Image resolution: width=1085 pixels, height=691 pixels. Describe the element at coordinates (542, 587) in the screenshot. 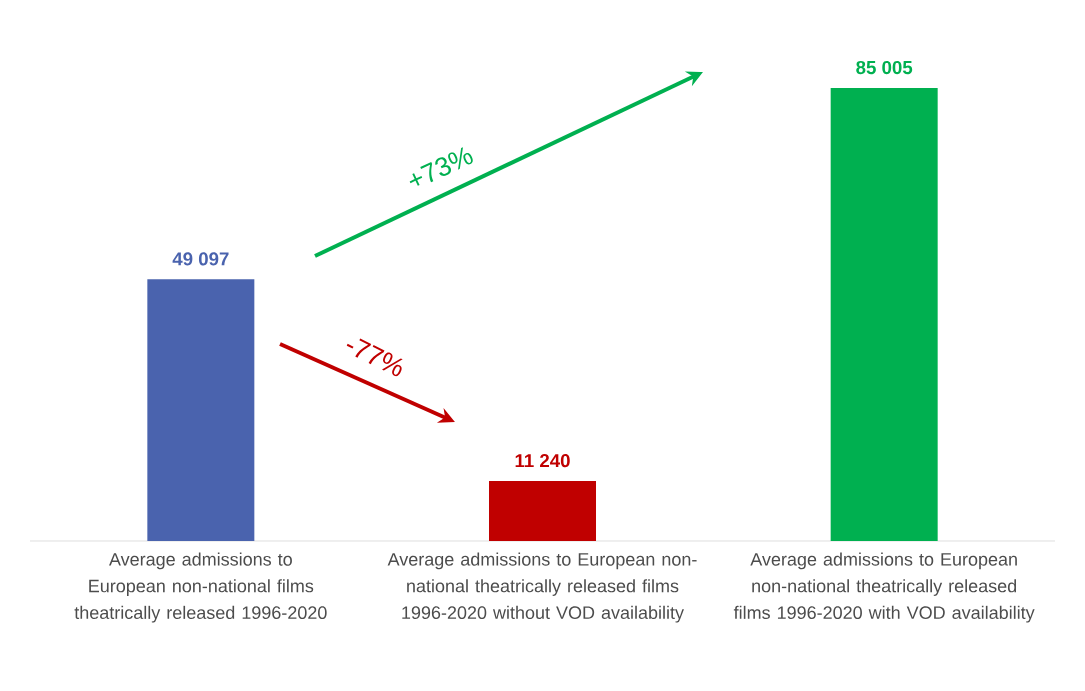

I see `x-tick-label: Average admissions to European non-national theatrically released films 1996-2020 without VOD availability` at that location.